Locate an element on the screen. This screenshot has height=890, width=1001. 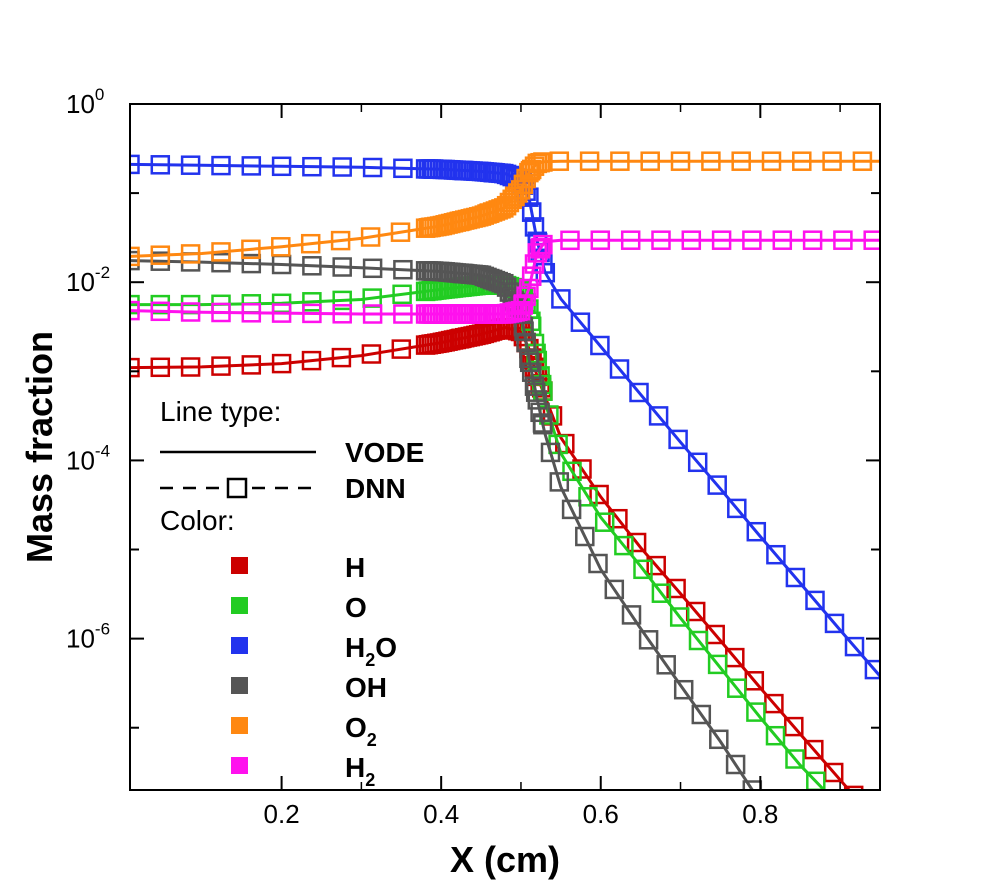
y-tick-exponent: -4 is located at coordinates (102, 450).